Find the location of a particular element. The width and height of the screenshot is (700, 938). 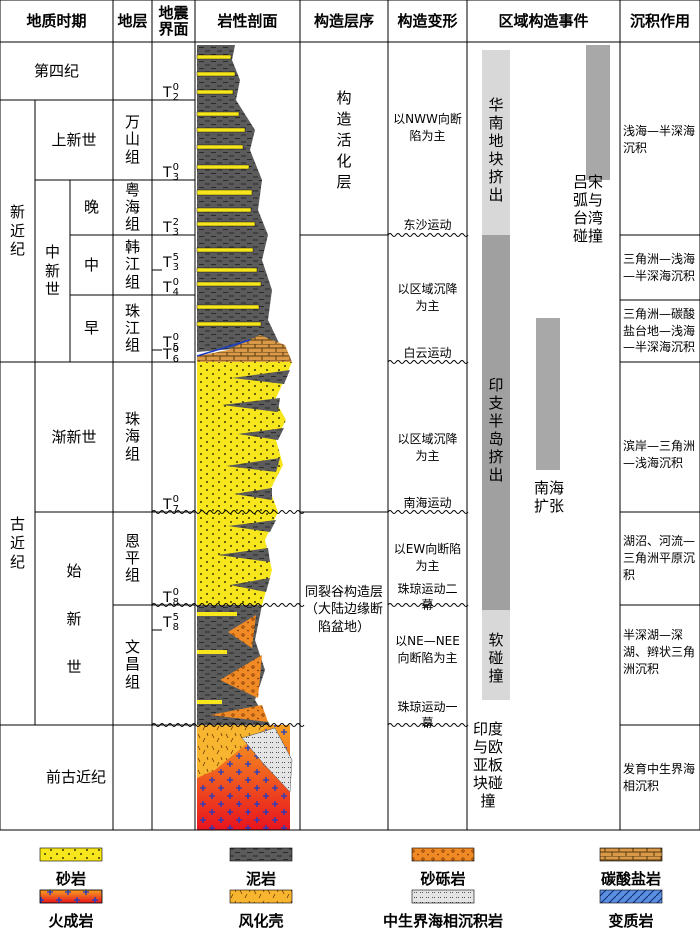

event: 印度与欧亚板块碰撞 is located at coordinates (487, 765).